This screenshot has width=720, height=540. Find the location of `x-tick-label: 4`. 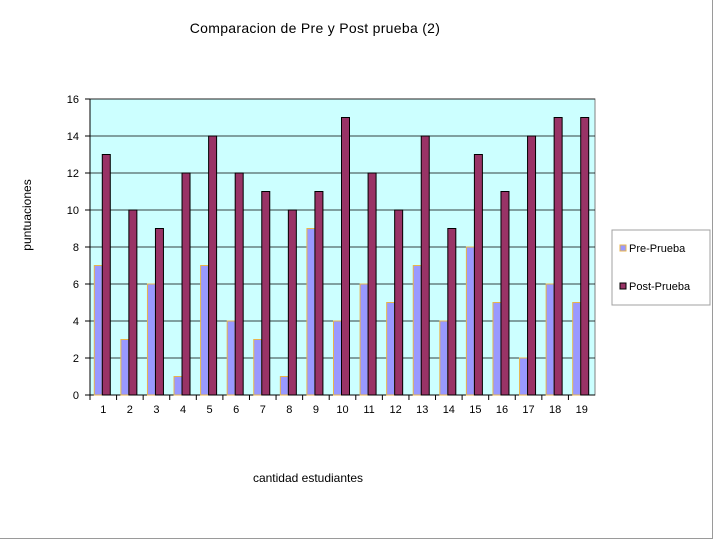

x-tick-label: 4 is located at coordinates (183, 410).